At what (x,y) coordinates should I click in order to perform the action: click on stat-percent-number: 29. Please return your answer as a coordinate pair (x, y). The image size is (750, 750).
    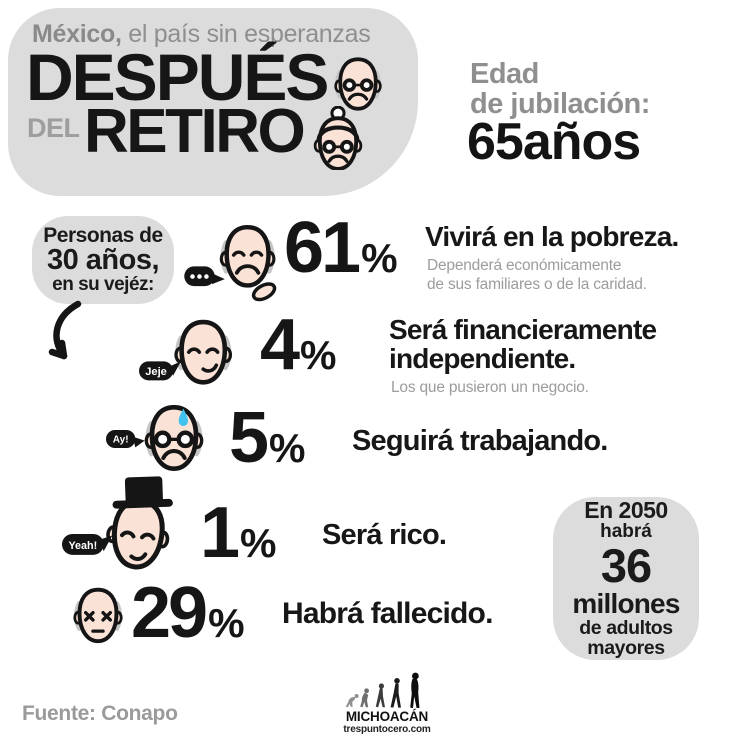
    Looking at the image, I should click on (169, 613).